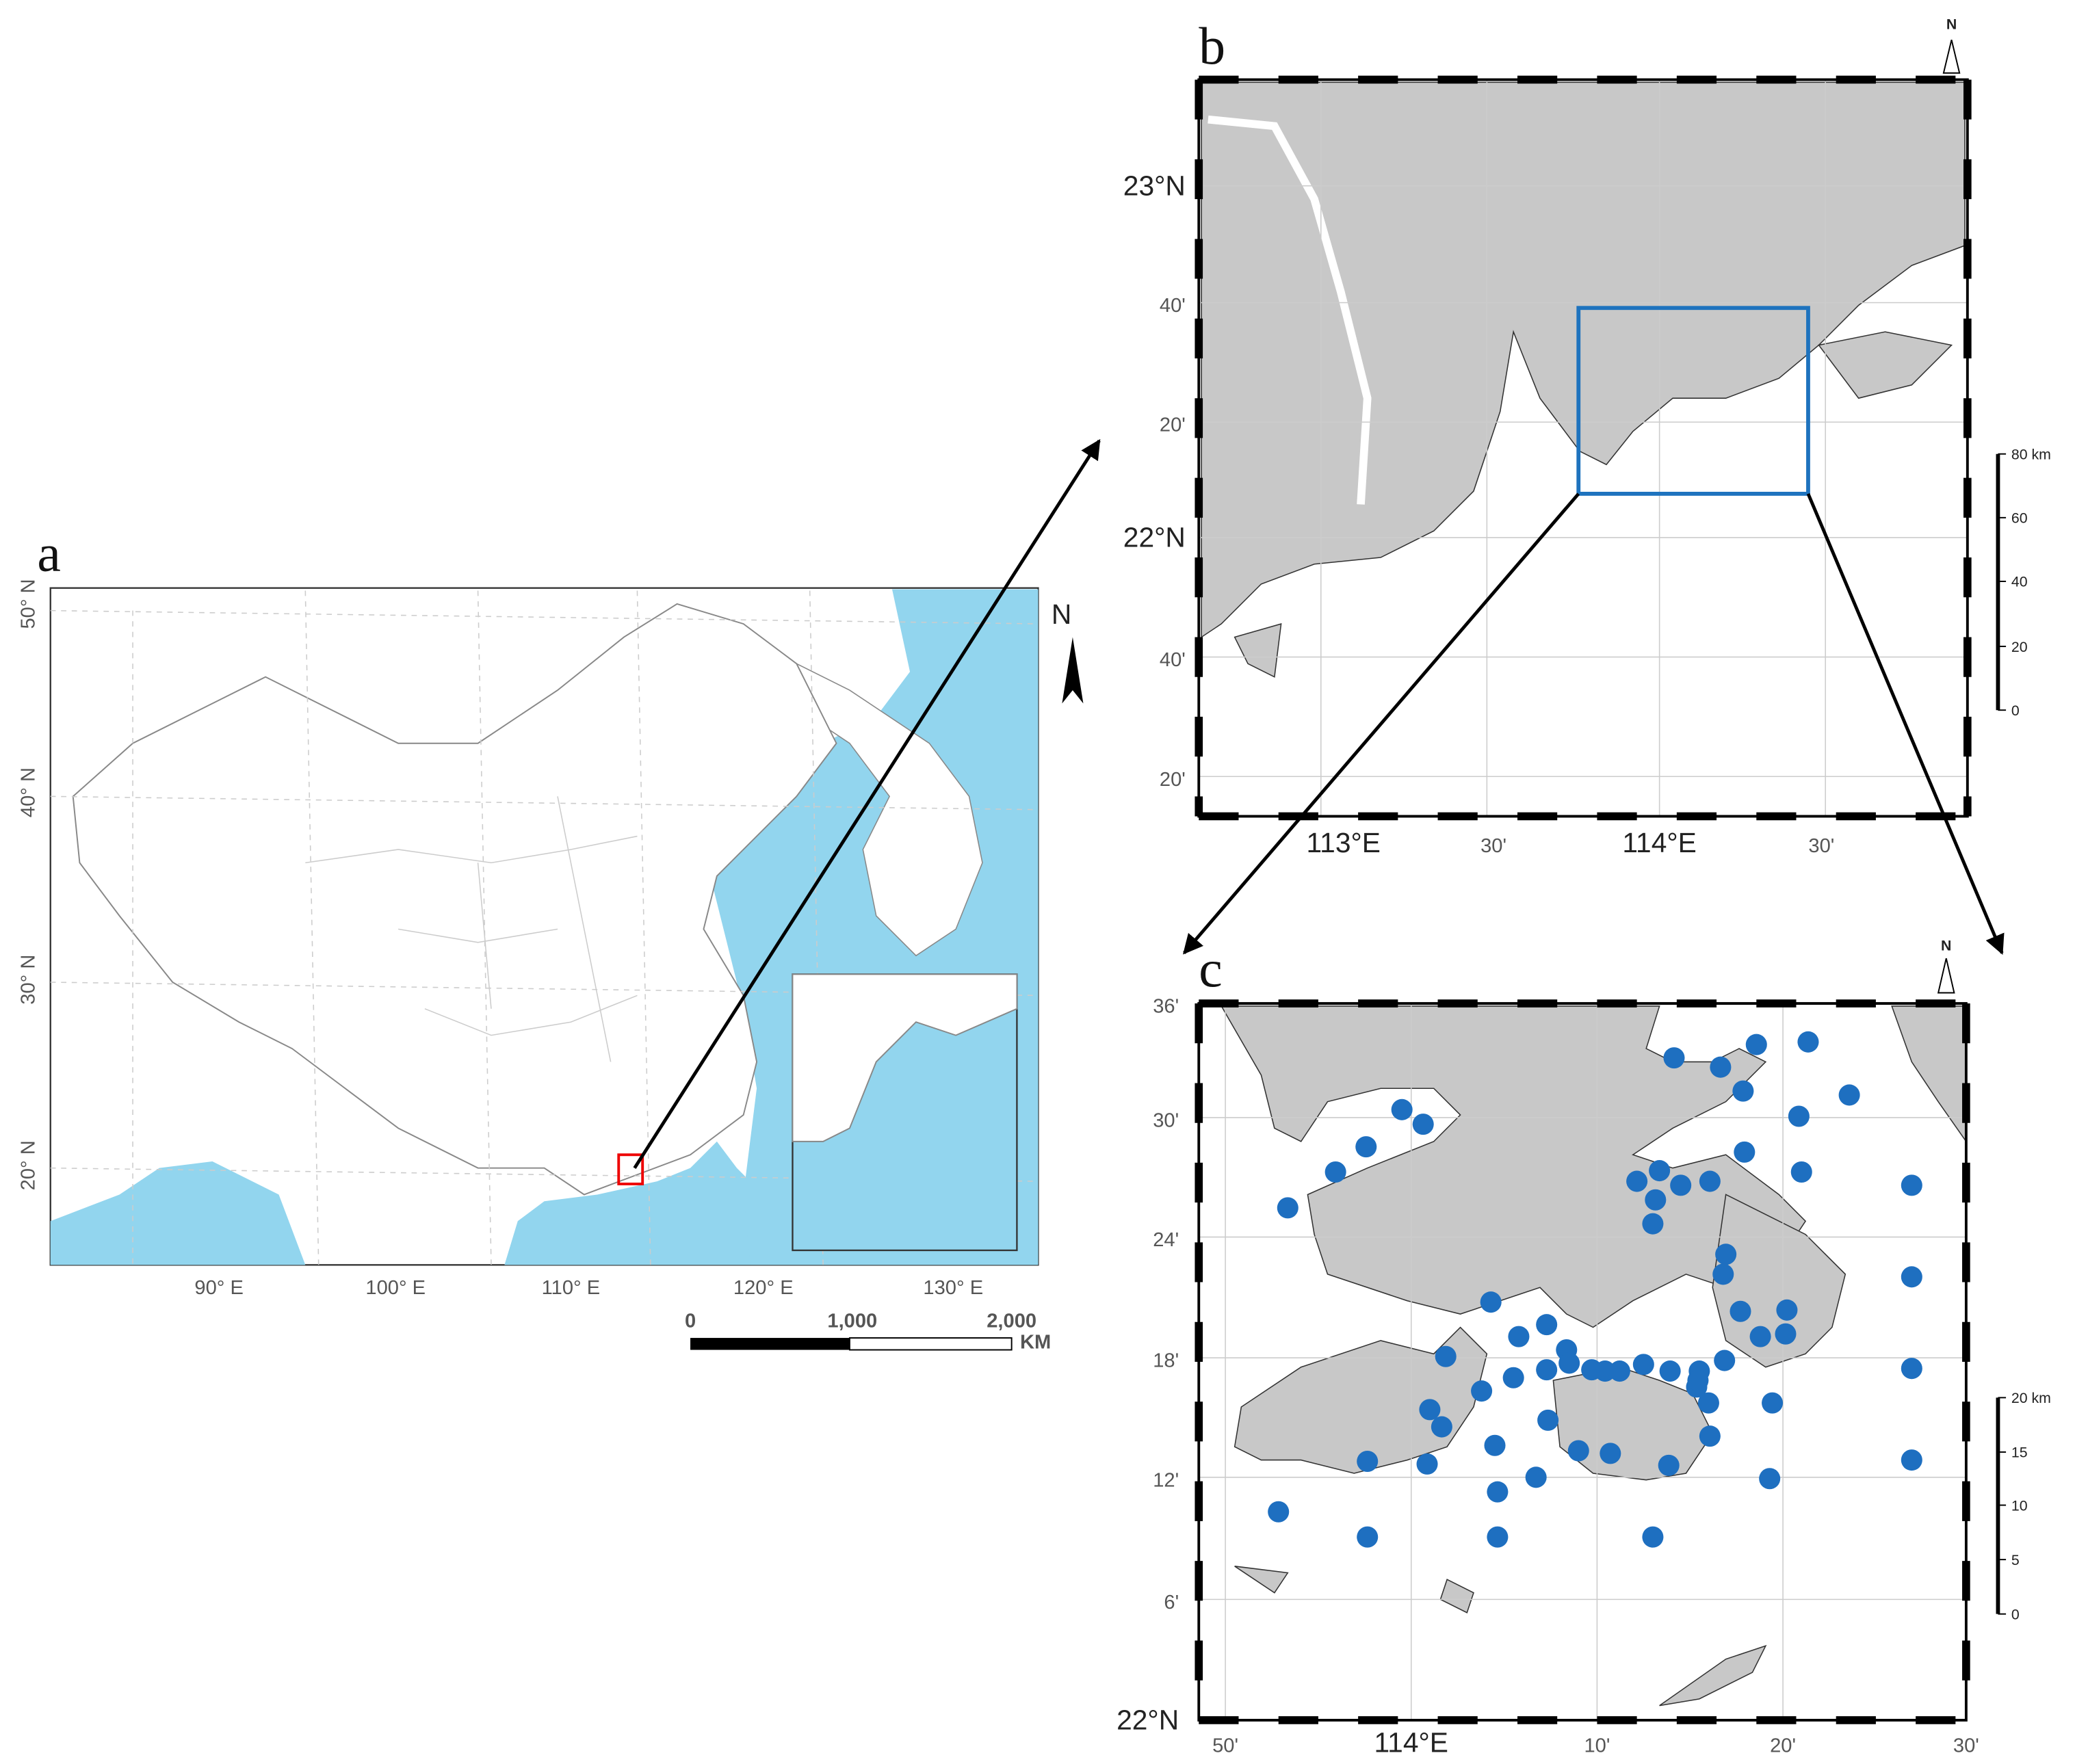  What do you see at coordinates (471, 929) in the screenshot?
I see `province-borders` at bounding box center [471, 929].